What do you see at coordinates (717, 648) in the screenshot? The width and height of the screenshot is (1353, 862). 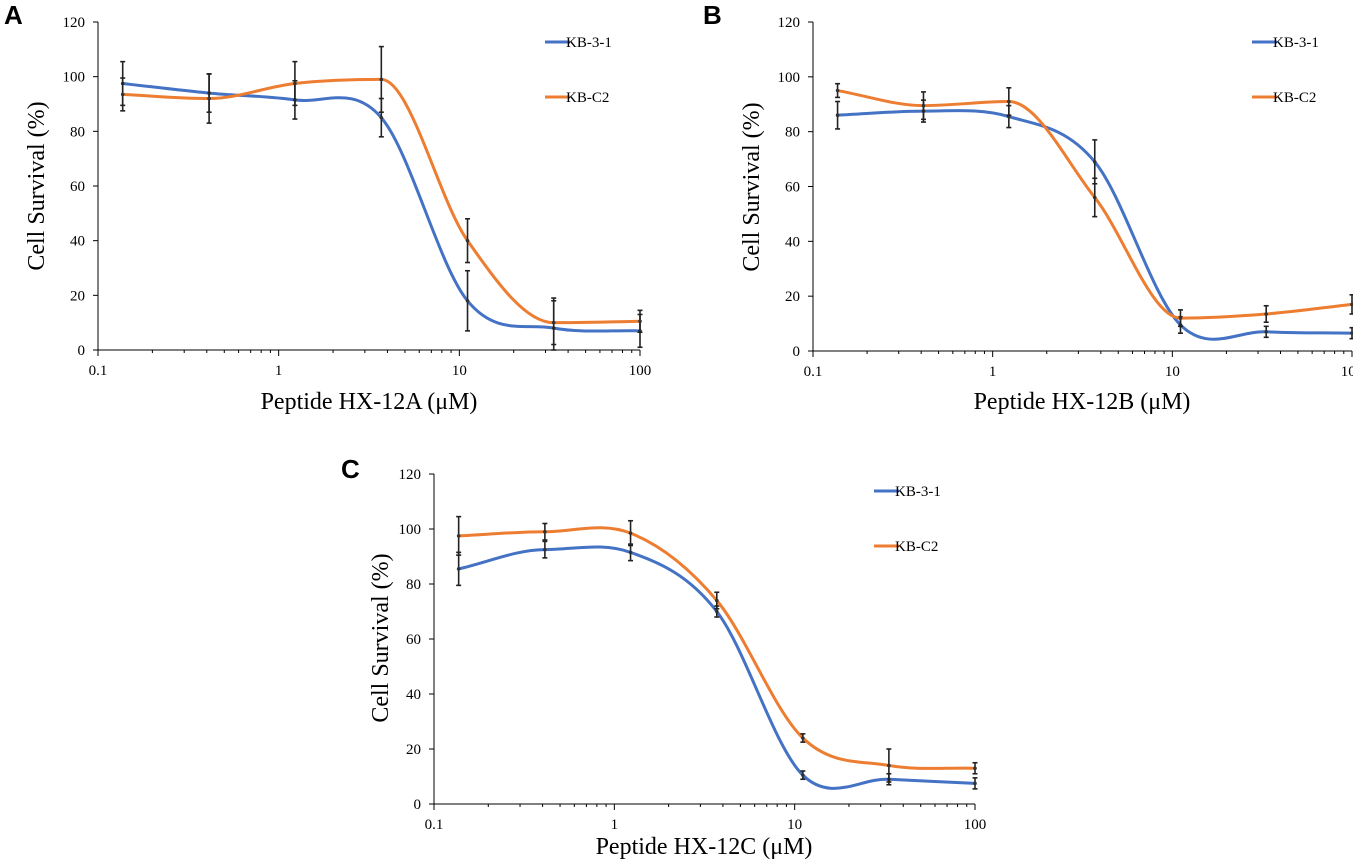 I see `panel-c-series-kb-c2-line` at bounding box center [717, 648].